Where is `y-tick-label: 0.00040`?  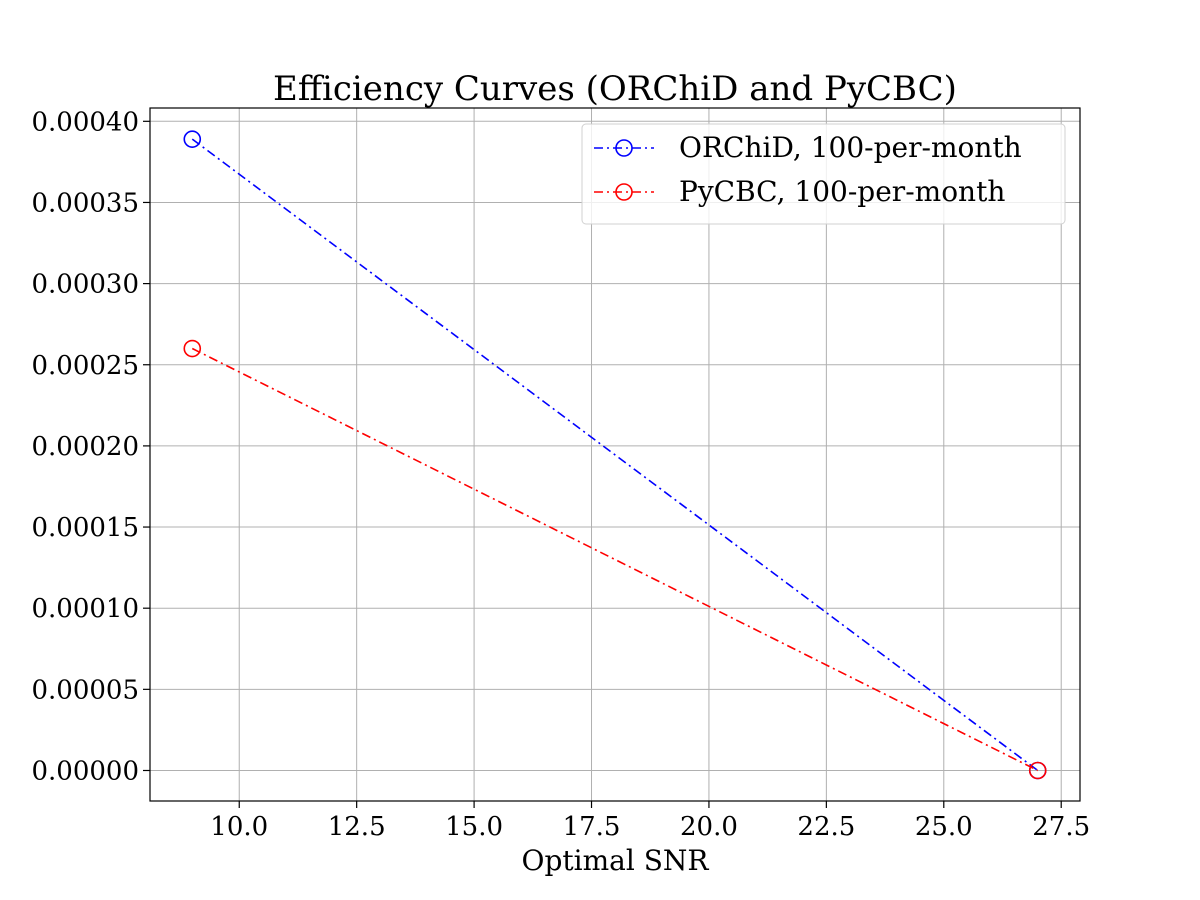 y-tick-label: 0.00040 is located at coordinates (85, 122).